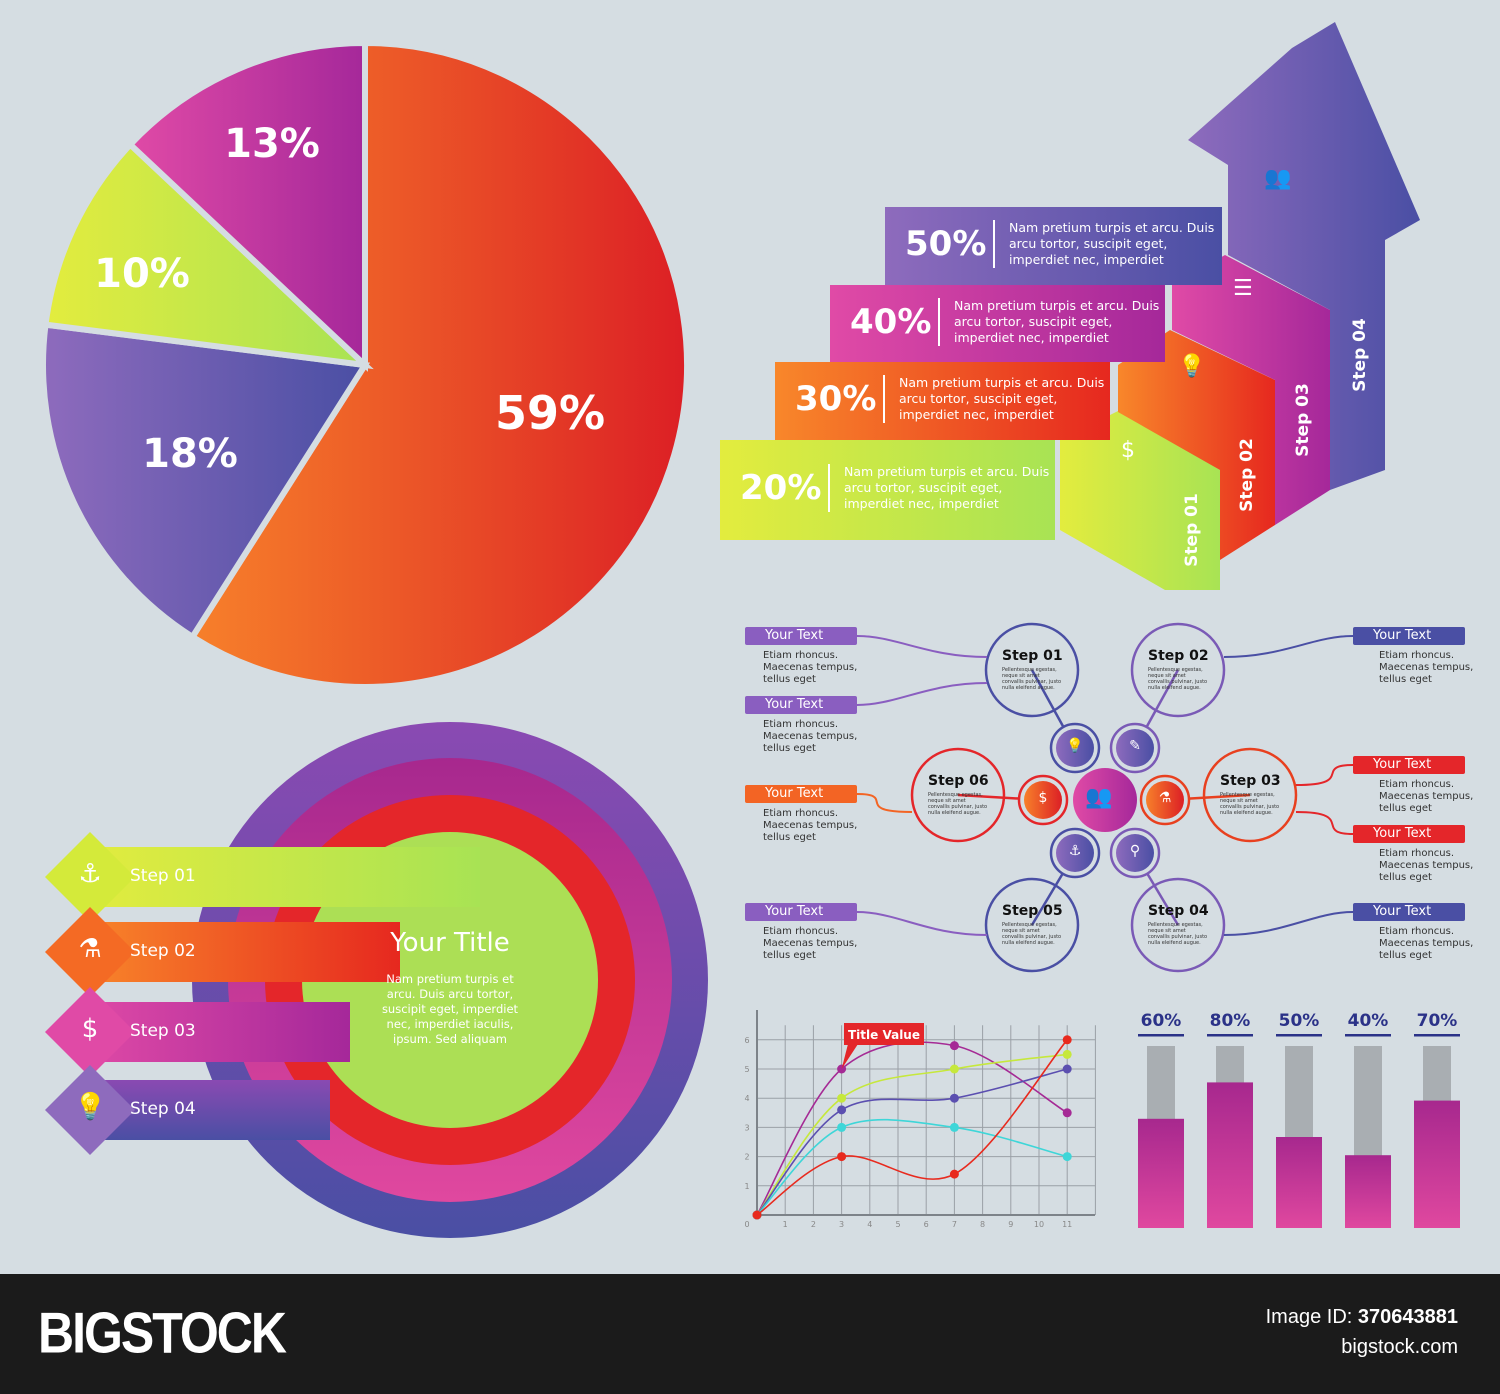  Describe the element at coordinates (746, 1224) in the screenshot. I see `x-tick-label: 0` at that location.